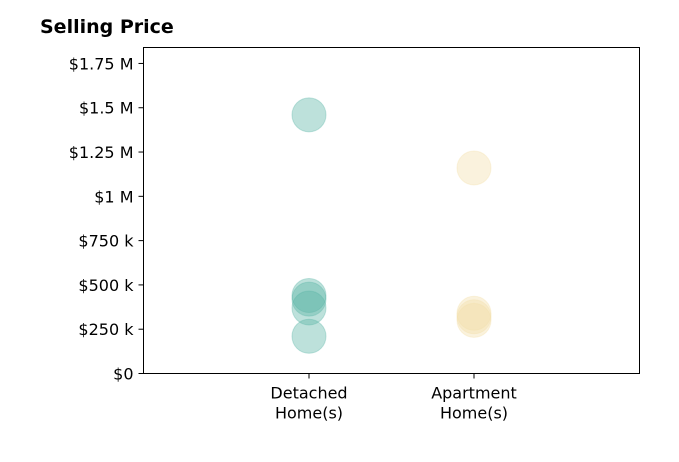 The image size is (679, 462). What do you see at coordinates (113, 196) in the screenshot?
I see `y-tick-label: $1 M` at bounding box center [113, 196].